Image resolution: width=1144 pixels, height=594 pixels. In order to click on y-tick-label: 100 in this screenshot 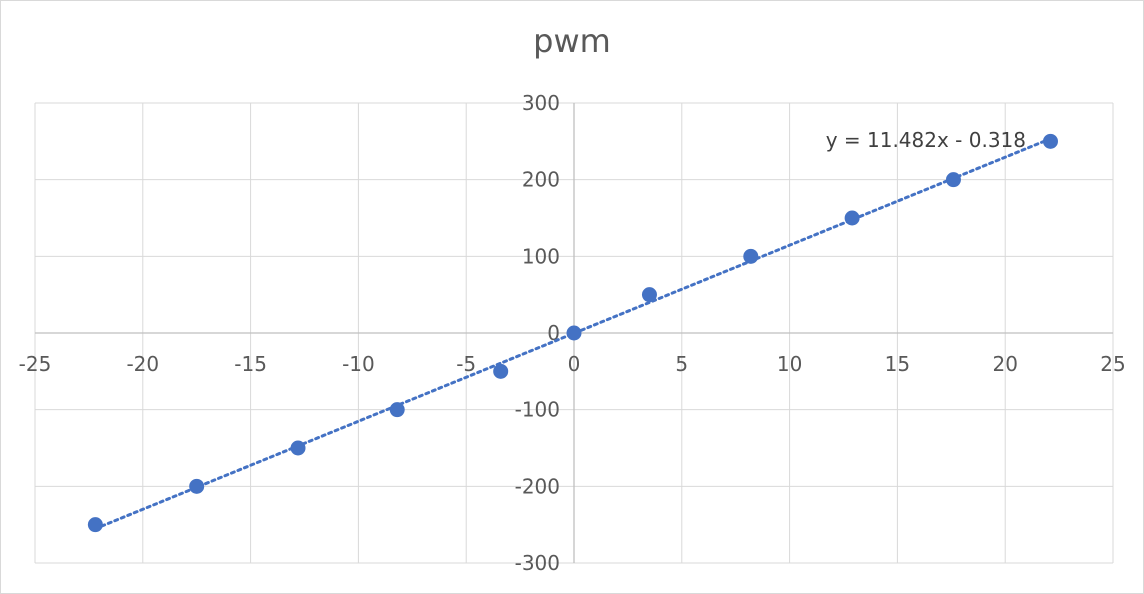, I will do `click(541, 256)`.